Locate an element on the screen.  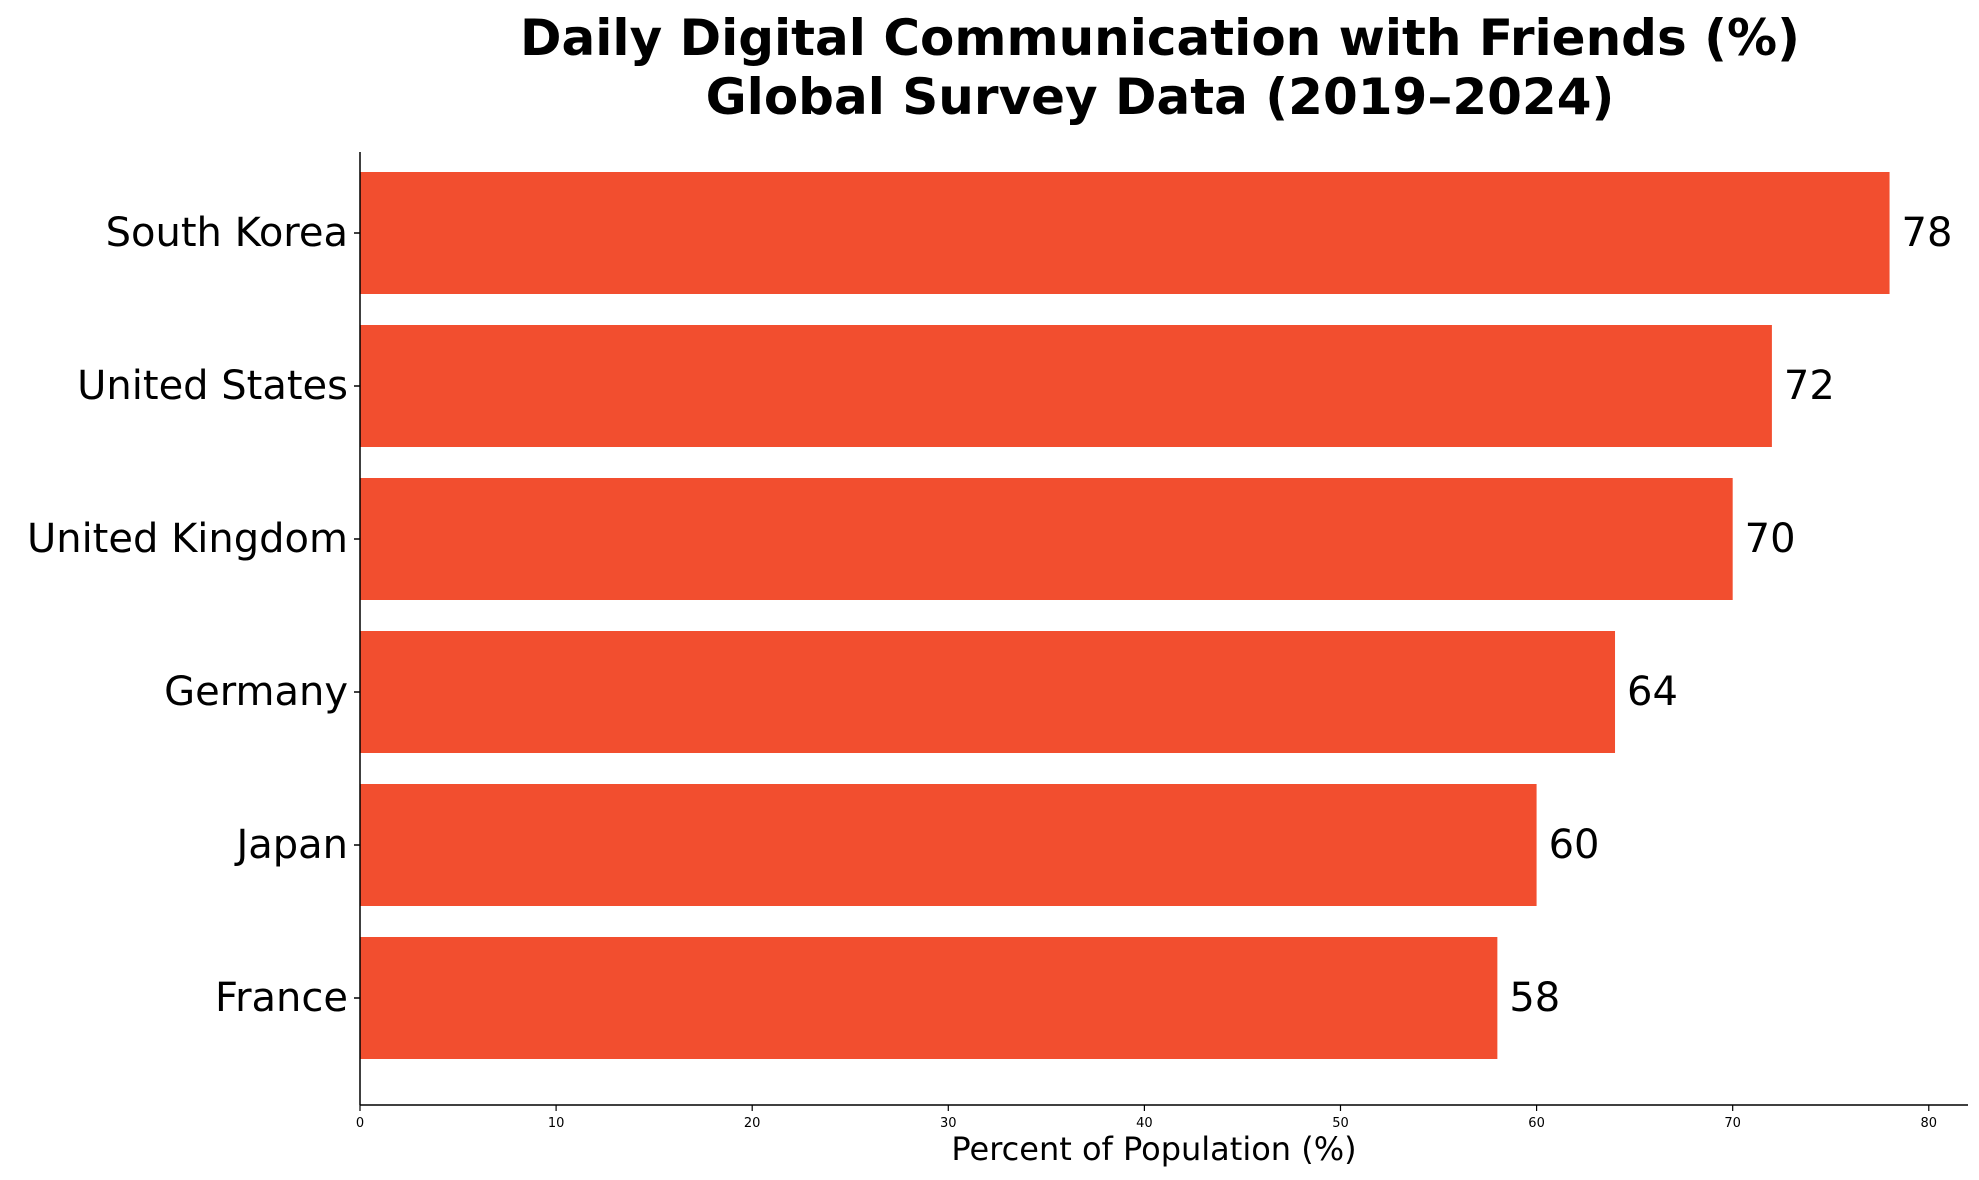
x-tick-label: 10 is located at coordinates (556, 1123).